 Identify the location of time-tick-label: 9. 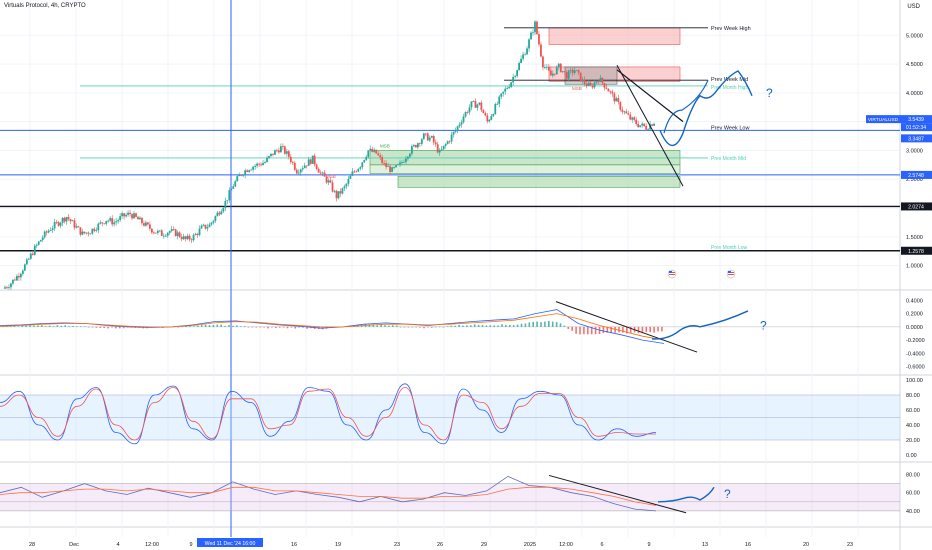
(190, 545).